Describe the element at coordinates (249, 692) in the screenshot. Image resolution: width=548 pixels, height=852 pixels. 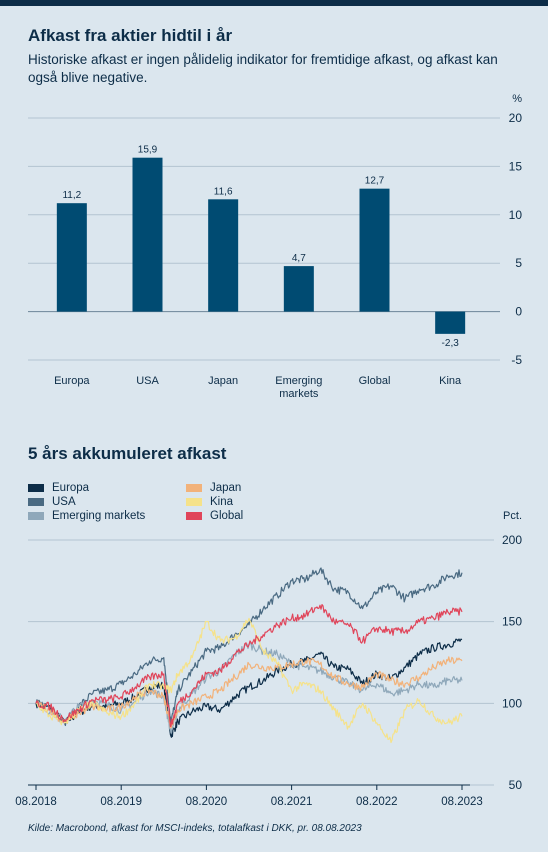
I see `series-line-japan` at that location.